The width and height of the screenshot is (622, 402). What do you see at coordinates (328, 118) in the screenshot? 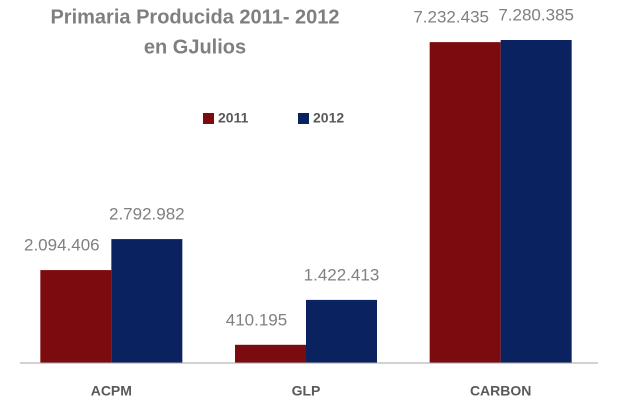
I see `legend-label: 2012` at bounding box center [328, 118].